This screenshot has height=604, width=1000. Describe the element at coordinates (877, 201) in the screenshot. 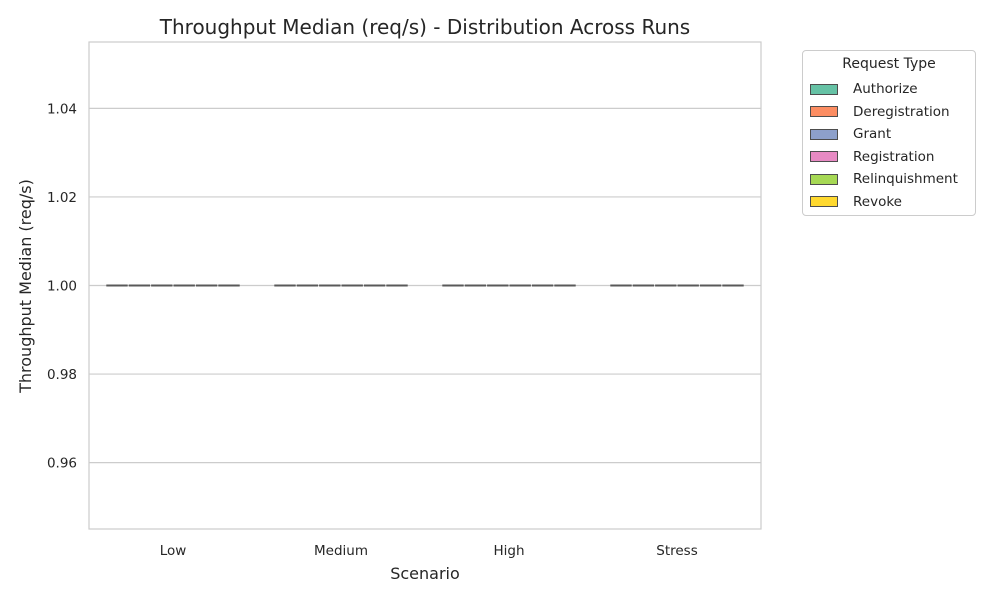

I see `legend-label: Revoke` at that location.